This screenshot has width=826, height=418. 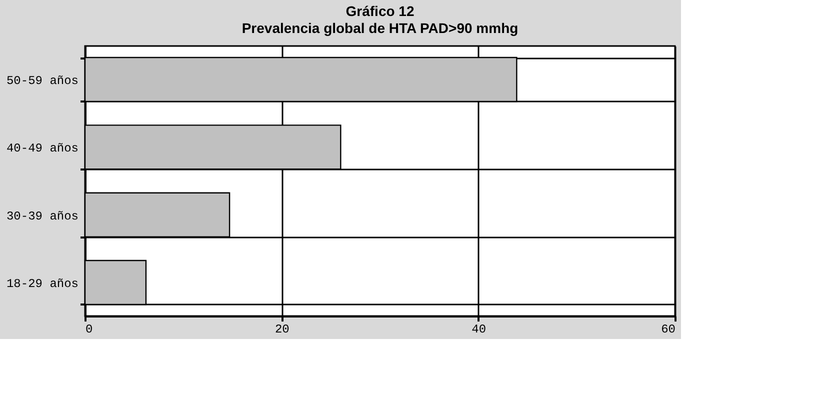 What do you see at coordinates (479, 329) in the screenshot?
I see `x-tick-label: 40` at bounding box center [479, 329].